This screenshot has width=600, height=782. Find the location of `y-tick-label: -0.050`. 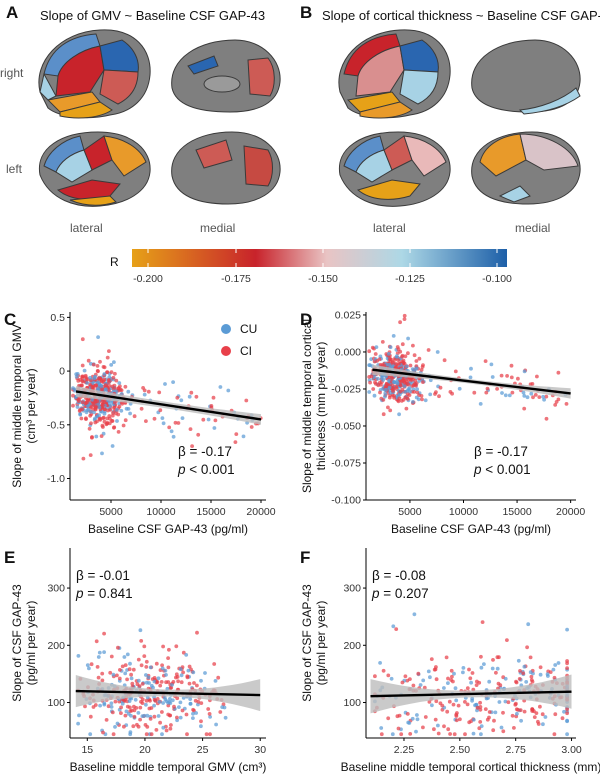

y-tick-label: -0.050 is located at coordinates (346, 426).